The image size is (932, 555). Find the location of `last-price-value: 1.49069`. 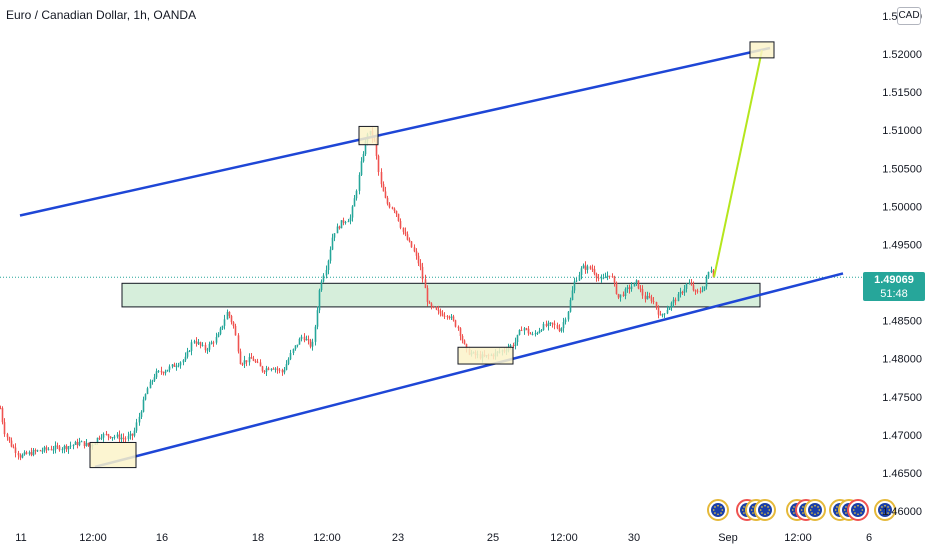

last-price-value: 1.49069 is located at coordinates (894, 280).